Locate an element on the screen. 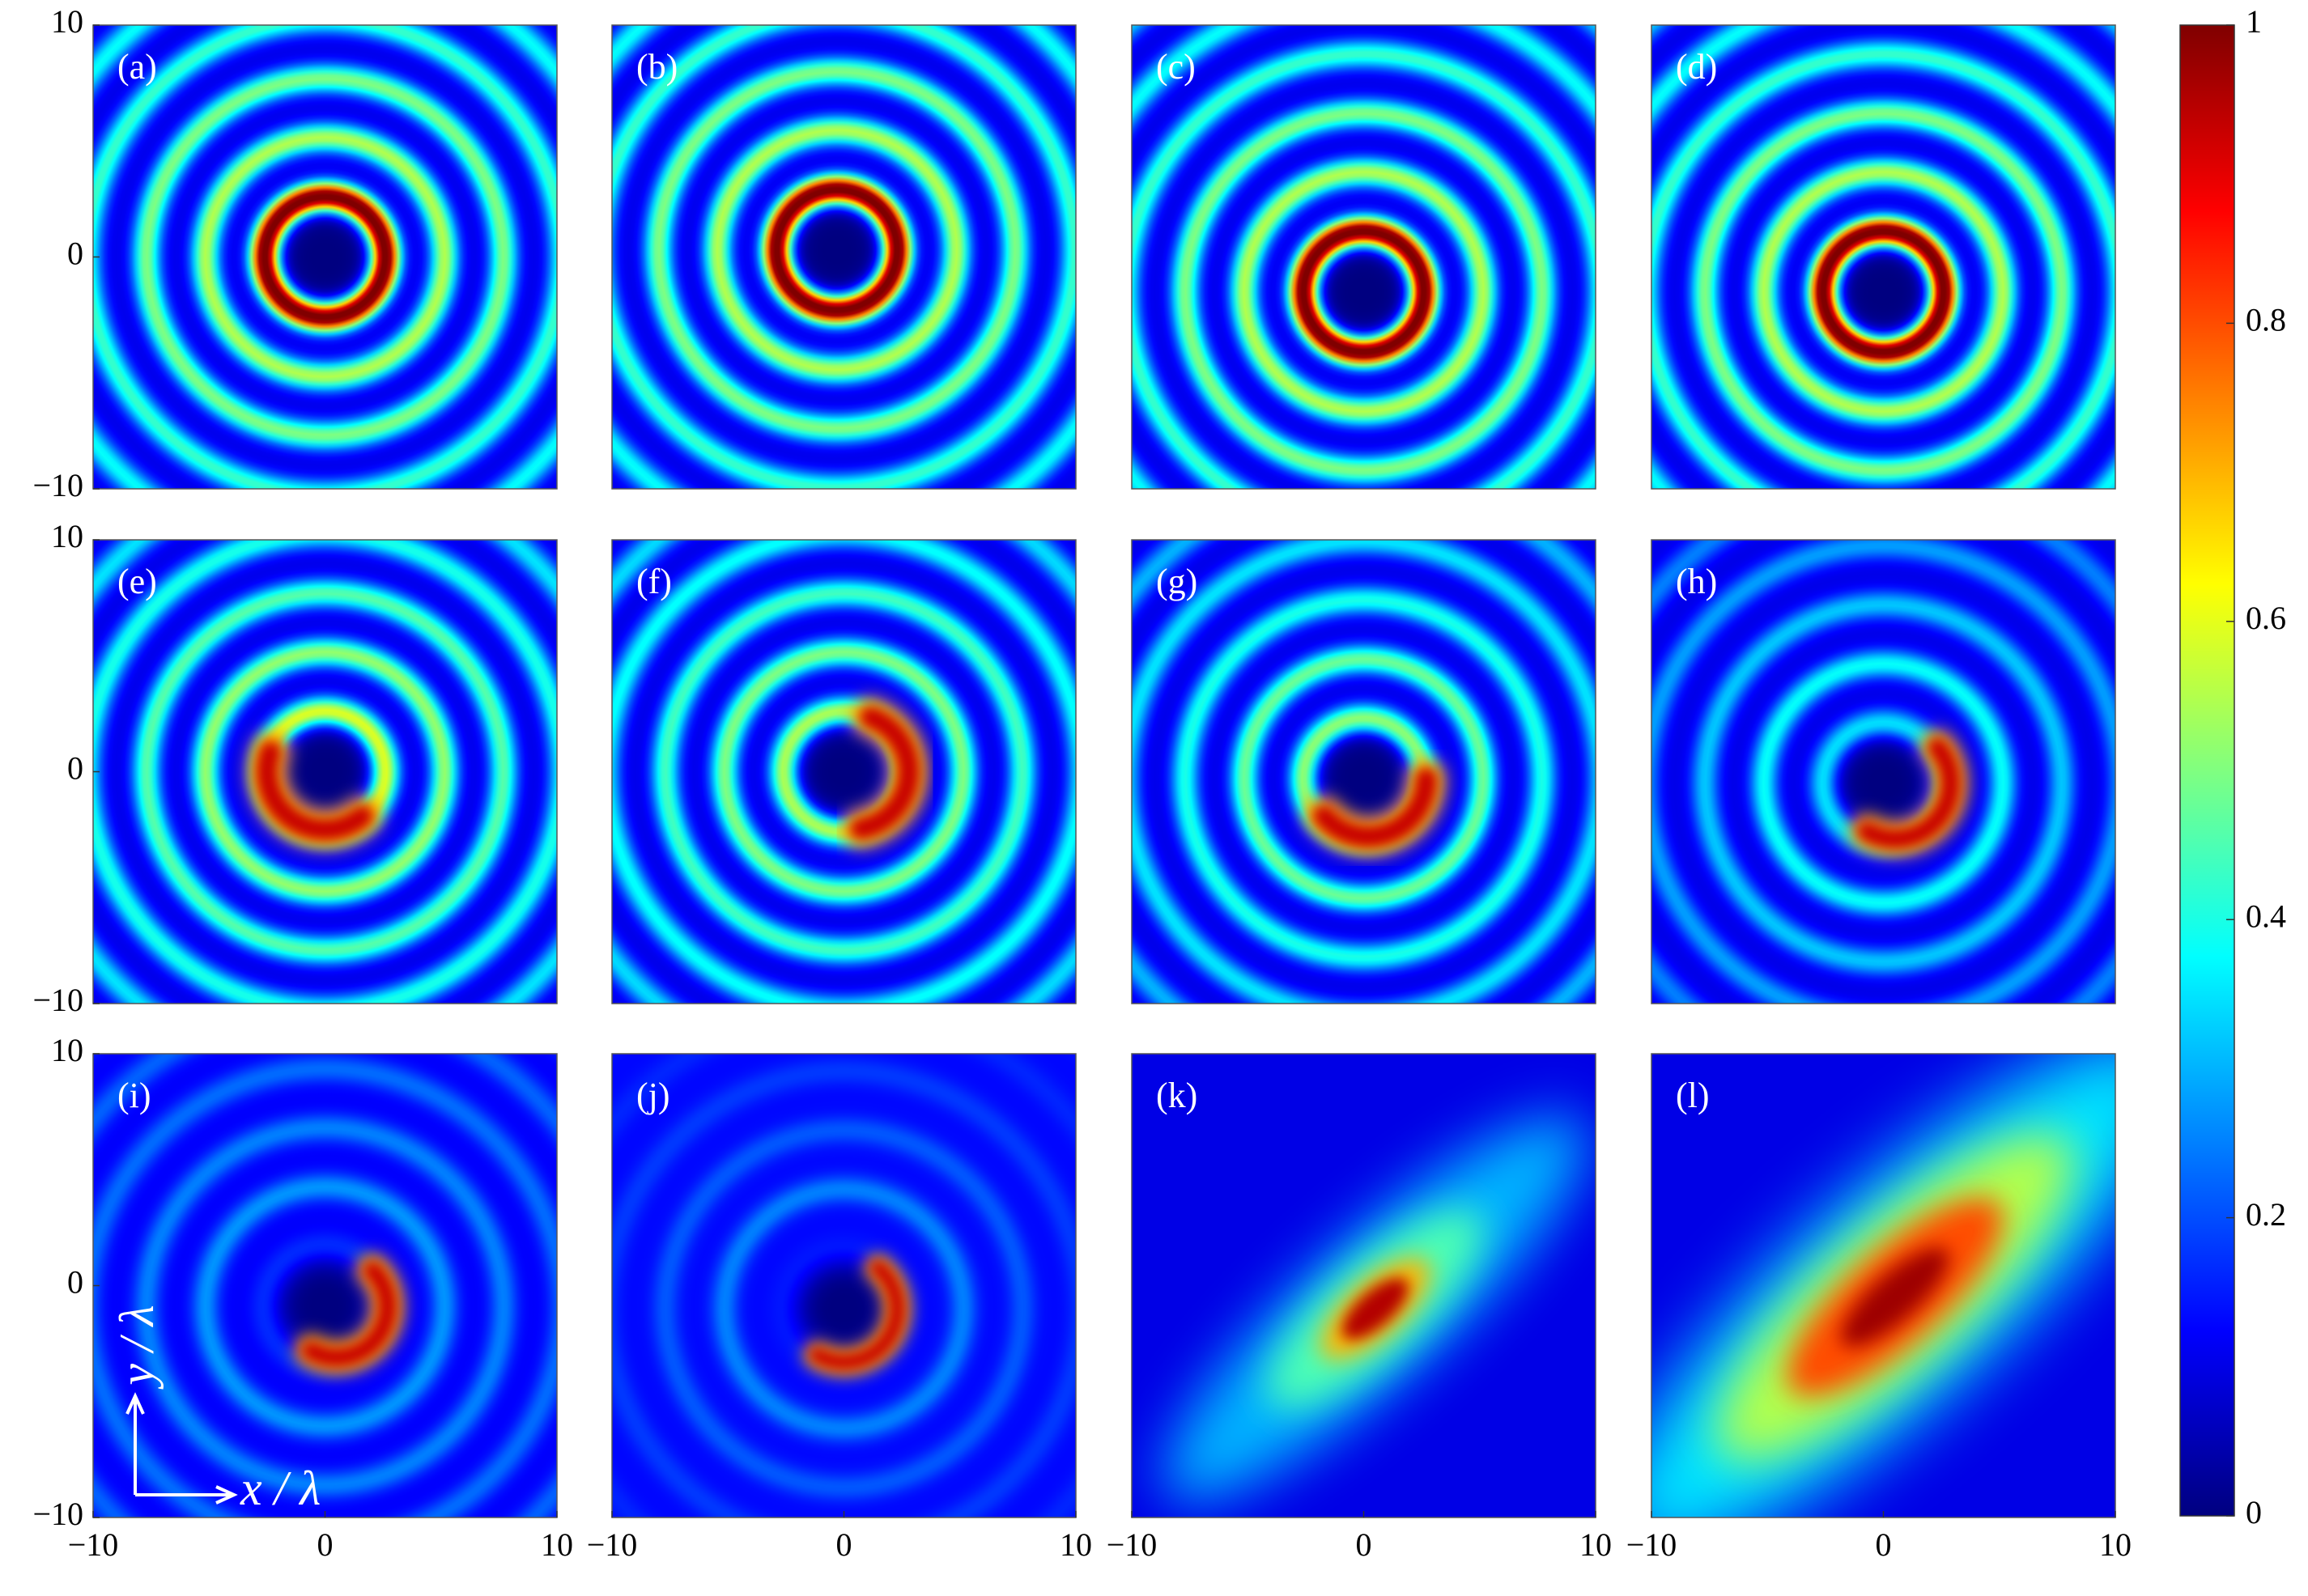 The height and width of the screenshot is (1596, 2308). panel-label: (l) is located at coordinates (1693, 1095).